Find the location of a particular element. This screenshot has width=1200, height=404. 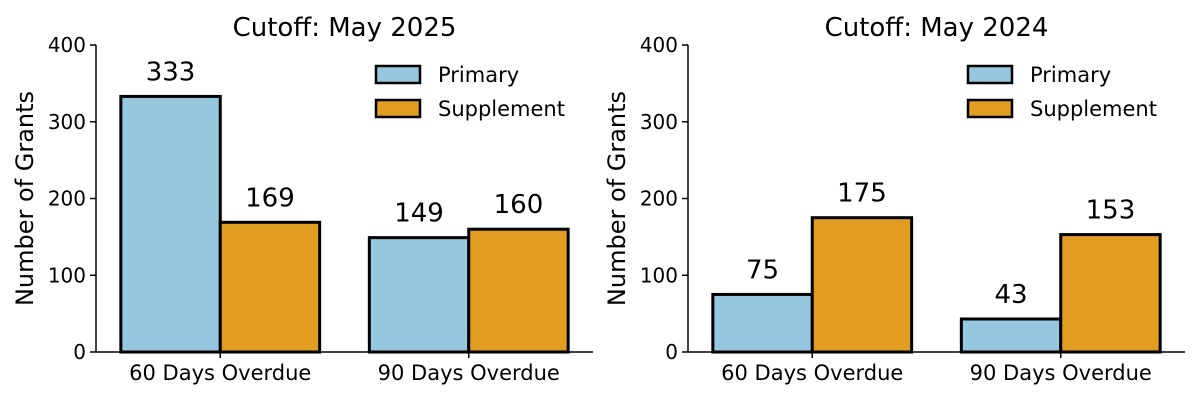

chart-title: Cutoff: May 2024 is located at coordinates (937, 28).